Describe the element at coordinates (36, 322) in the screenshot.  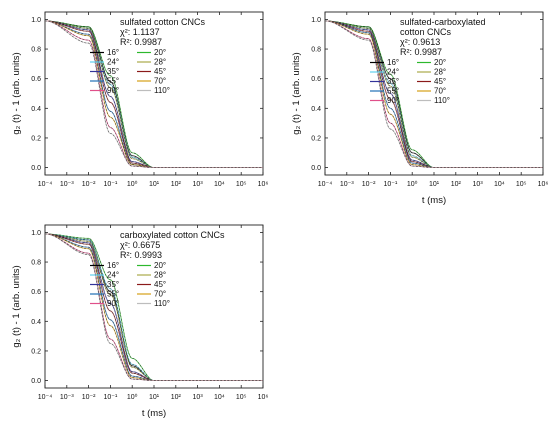
I see `y-tick-label: 0.4` at that location.